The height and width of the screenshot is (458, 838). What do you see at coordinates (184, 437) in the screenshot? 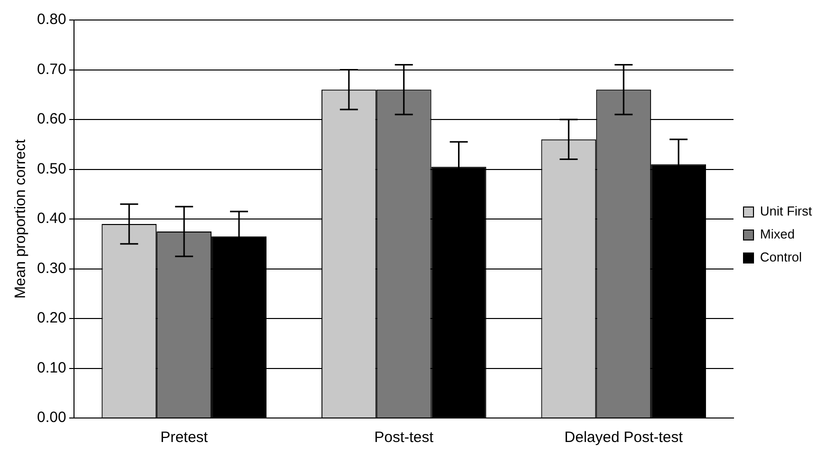
I see `x-tick-label: Pretest` at bounding box center [184, 437].